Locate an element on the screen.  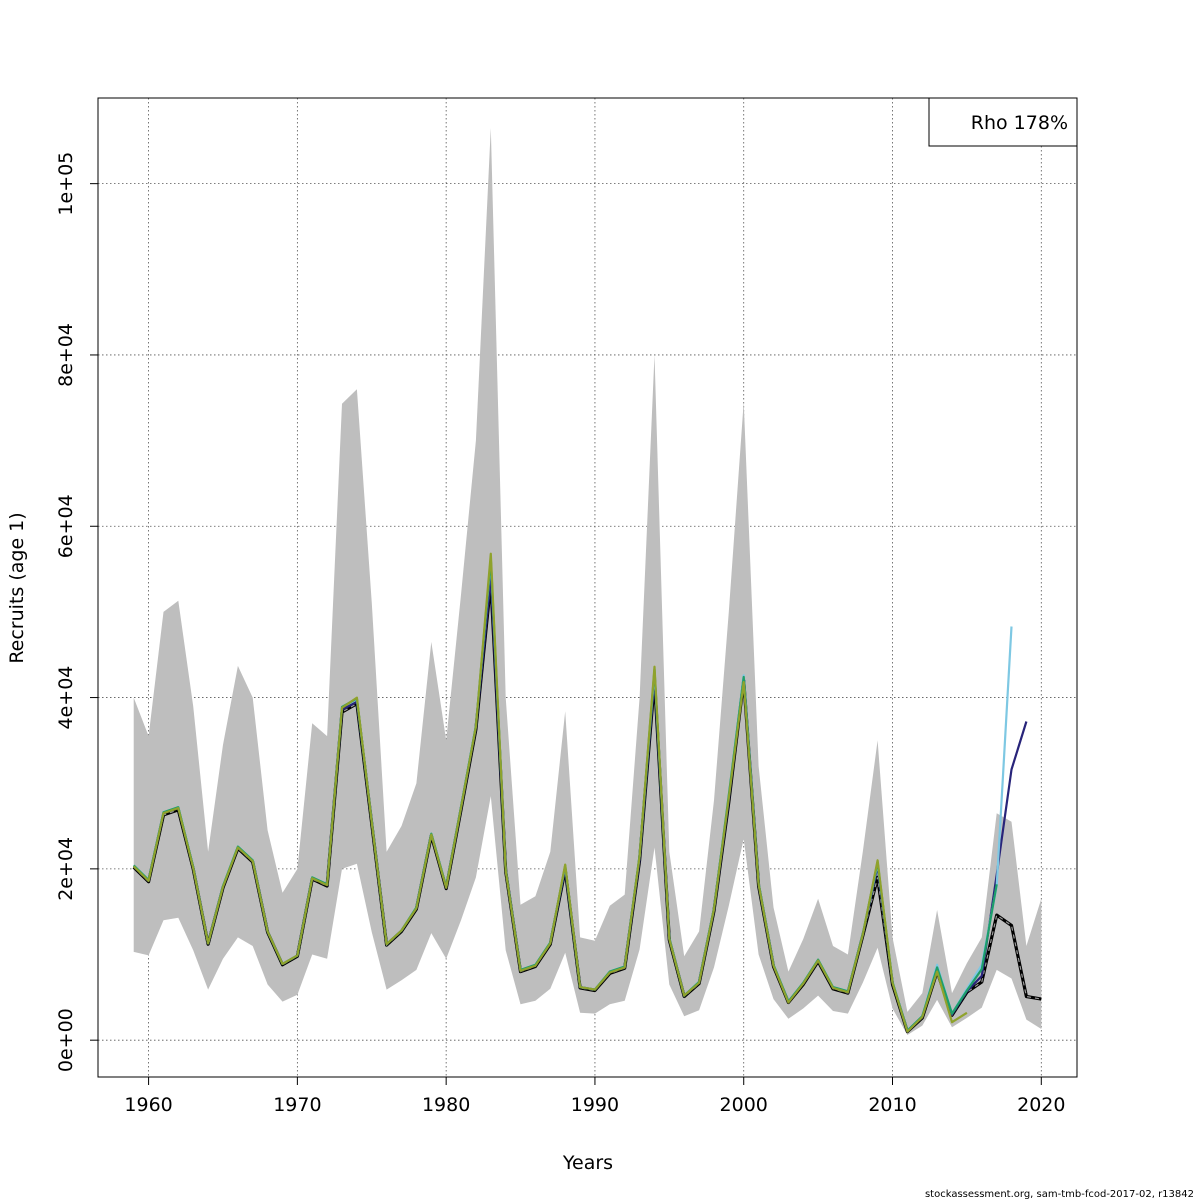
y-axis-label: Recruits (age 1) is located at coordinates (17, 587).